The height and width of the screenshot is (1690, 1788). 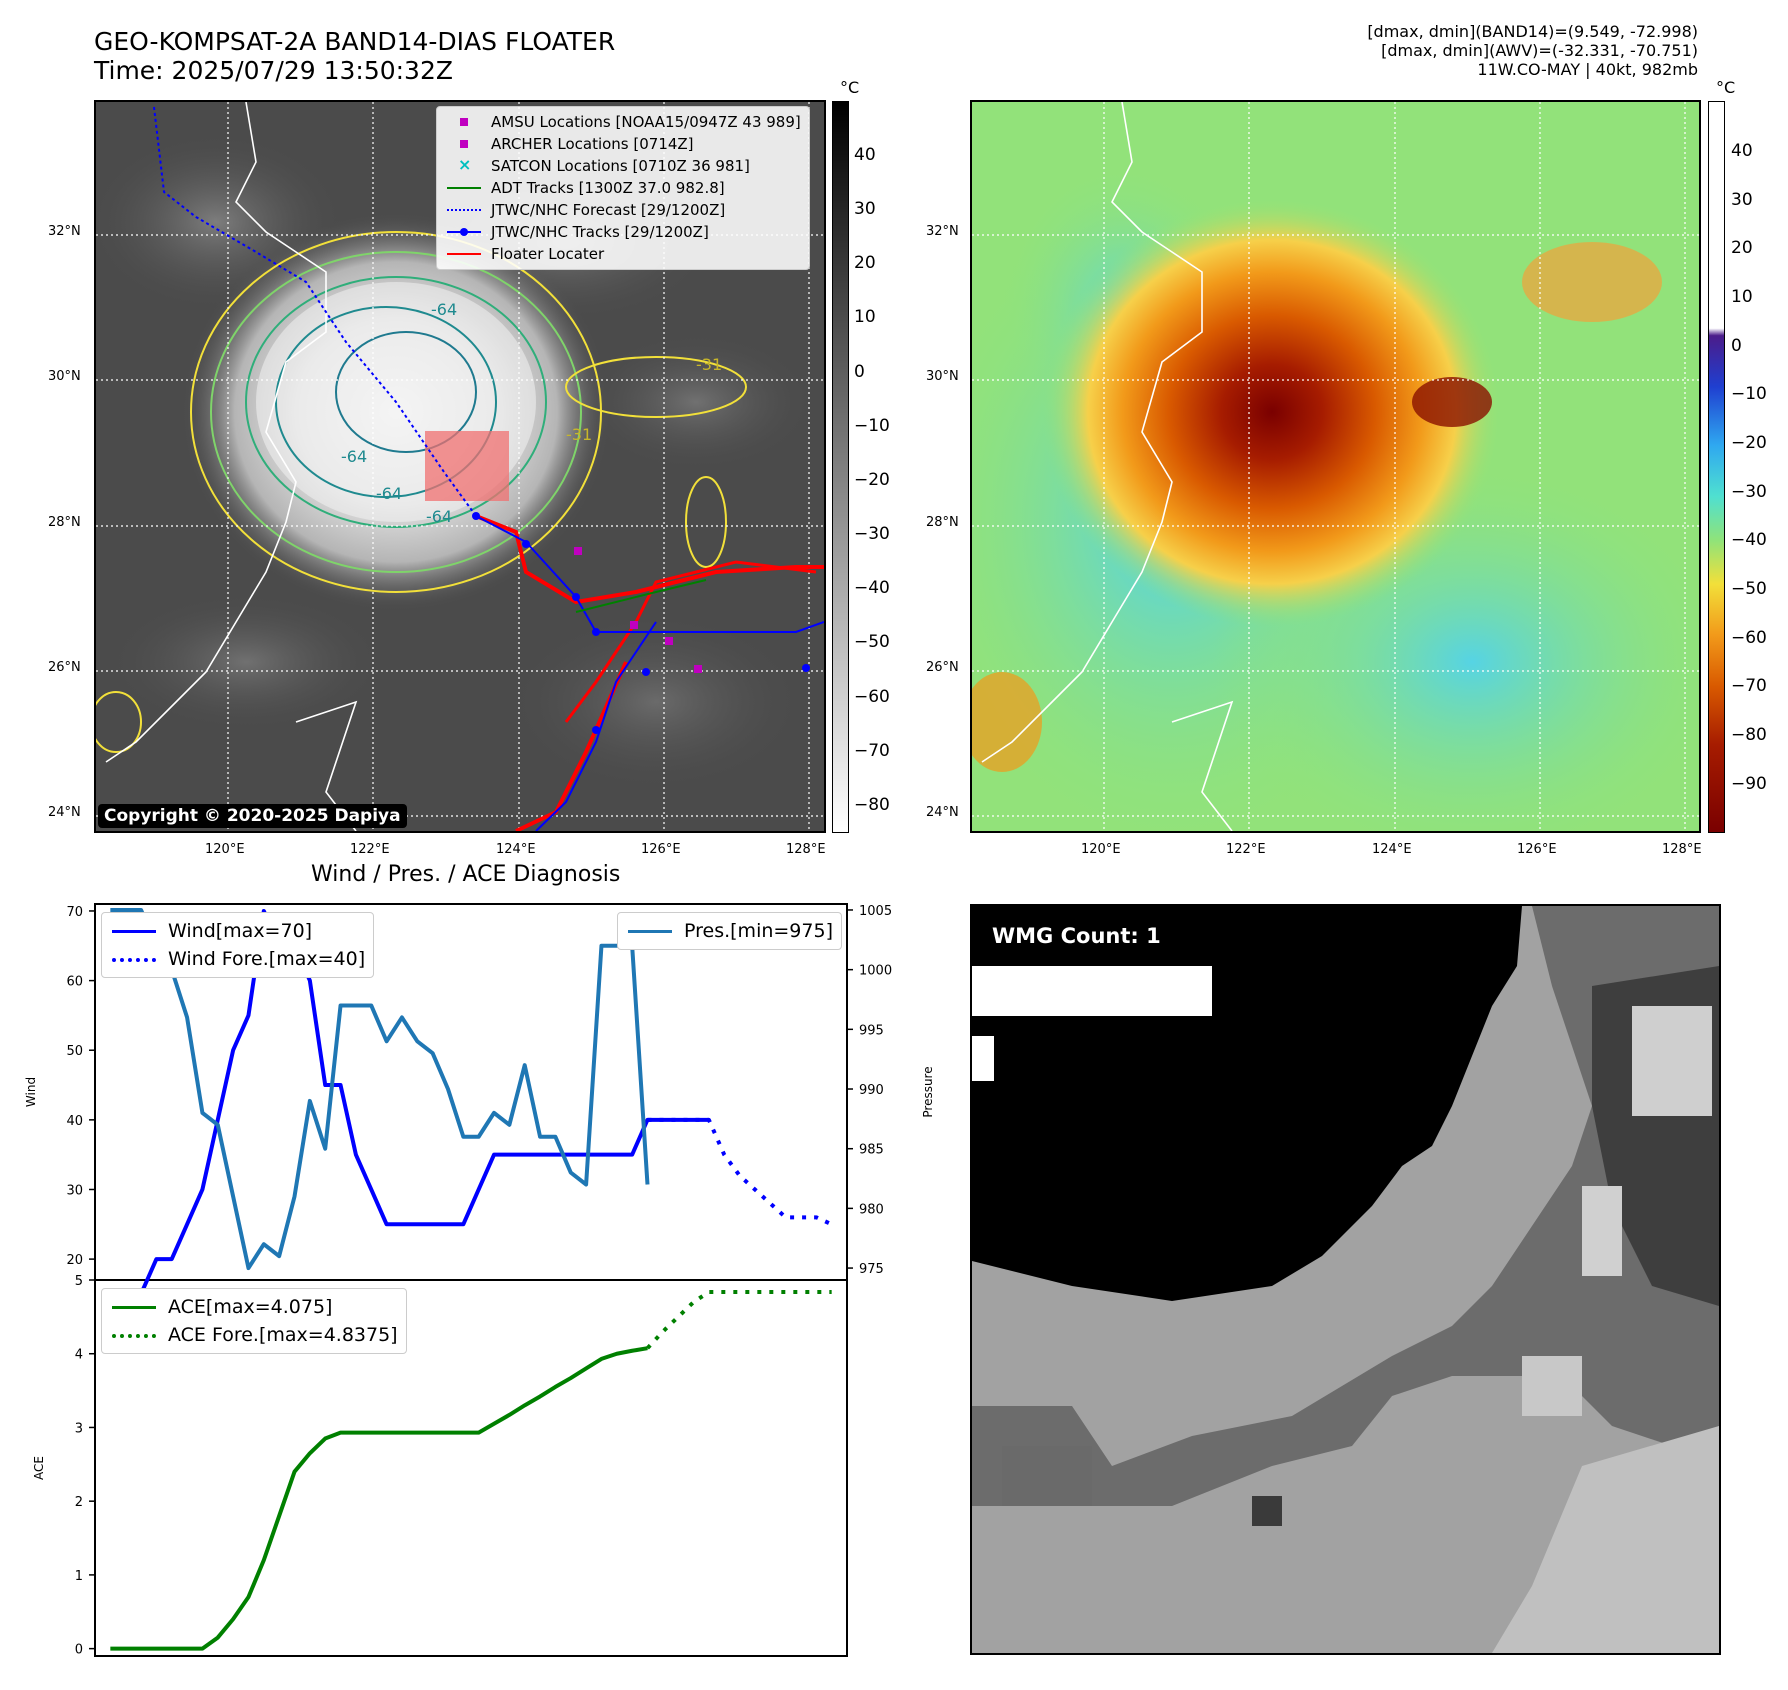 What do you see at coordinates (464, 232) in the screenshot?
I see `line-dot-icon` at bounding box center [464, 232].